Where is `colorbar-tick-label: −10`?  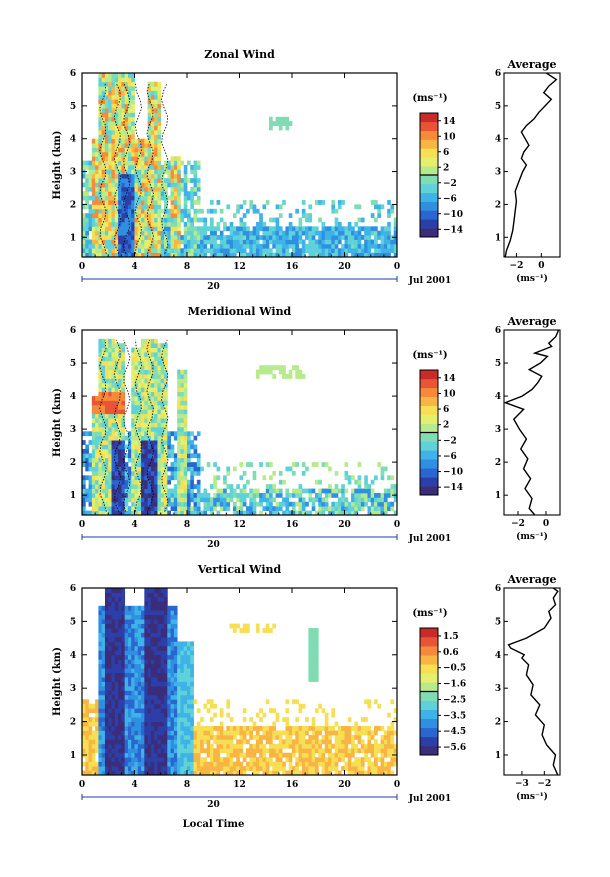 colorbar-tick-label: −10 is located at coordinates (453, 215).